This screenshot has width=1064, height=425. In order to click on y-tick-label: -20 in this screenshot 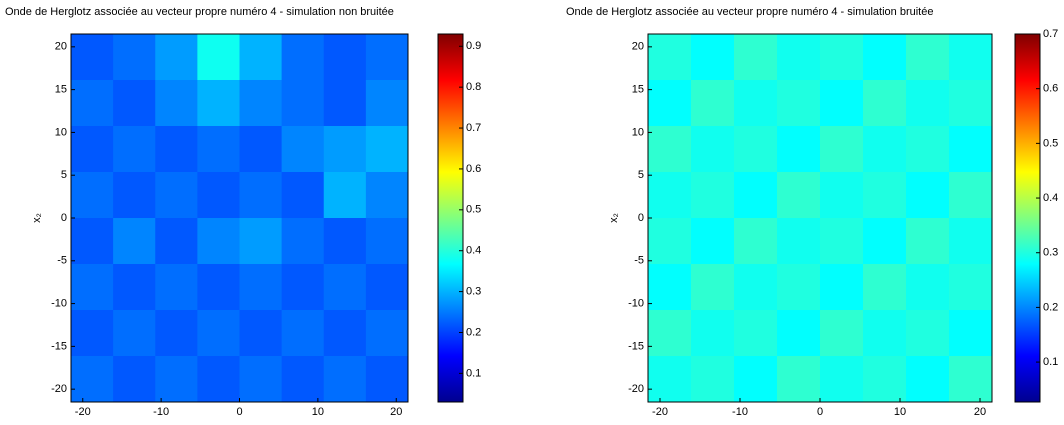, I will do `click(59, 389)`.